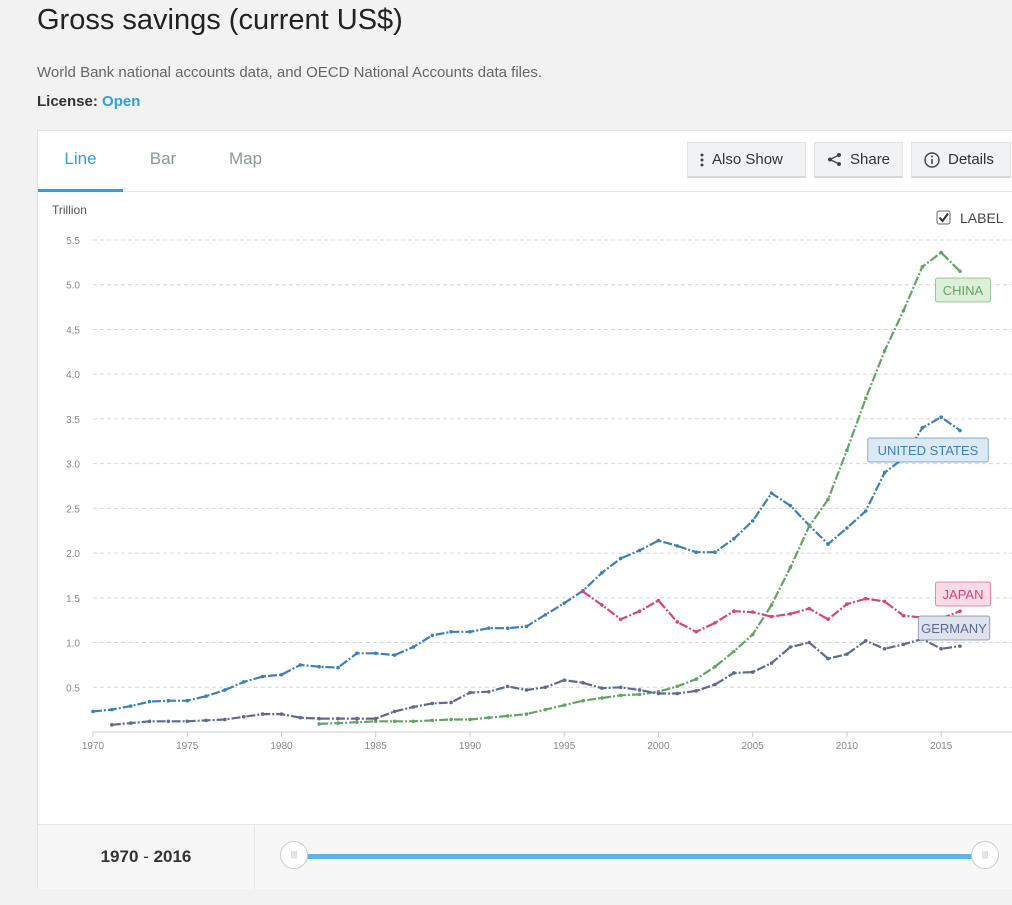 This screenshot has width=1012, height=905. Describe the element at coordinates (245, 158) in the screenshot. I see `tab-map: Map` at that location.